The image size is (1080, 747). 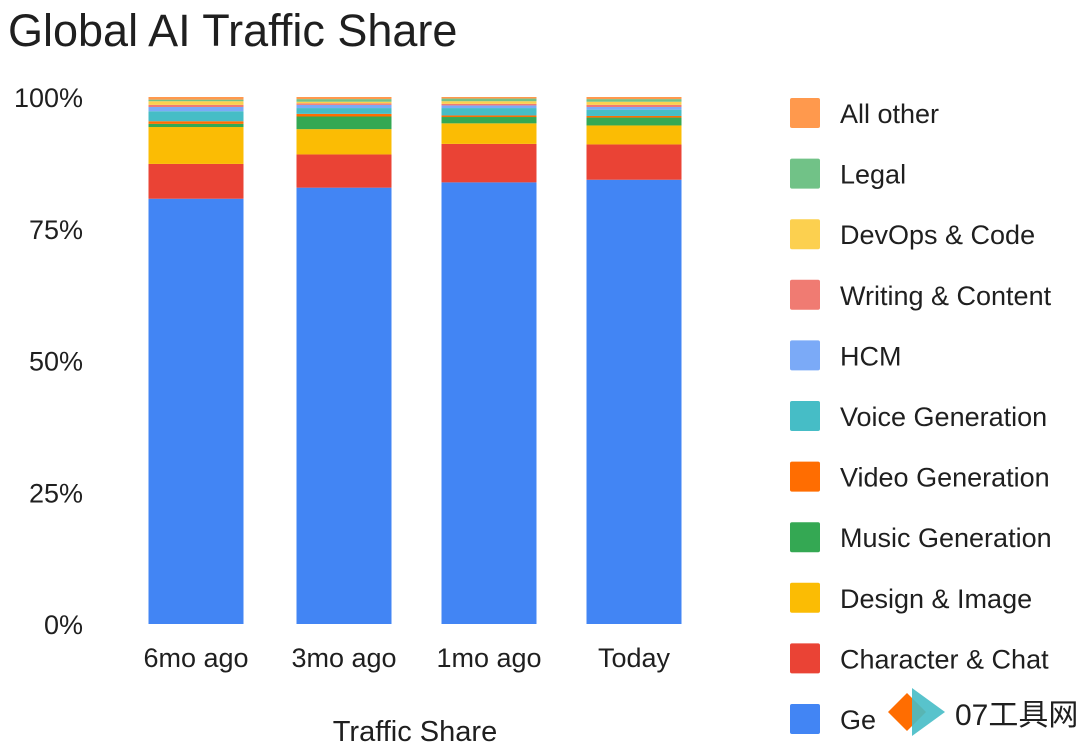 What do you see at coordinates (928, 712) in the screenshot?
I see `watermark-logo-icon-accent` at bounding box center [928, 712].